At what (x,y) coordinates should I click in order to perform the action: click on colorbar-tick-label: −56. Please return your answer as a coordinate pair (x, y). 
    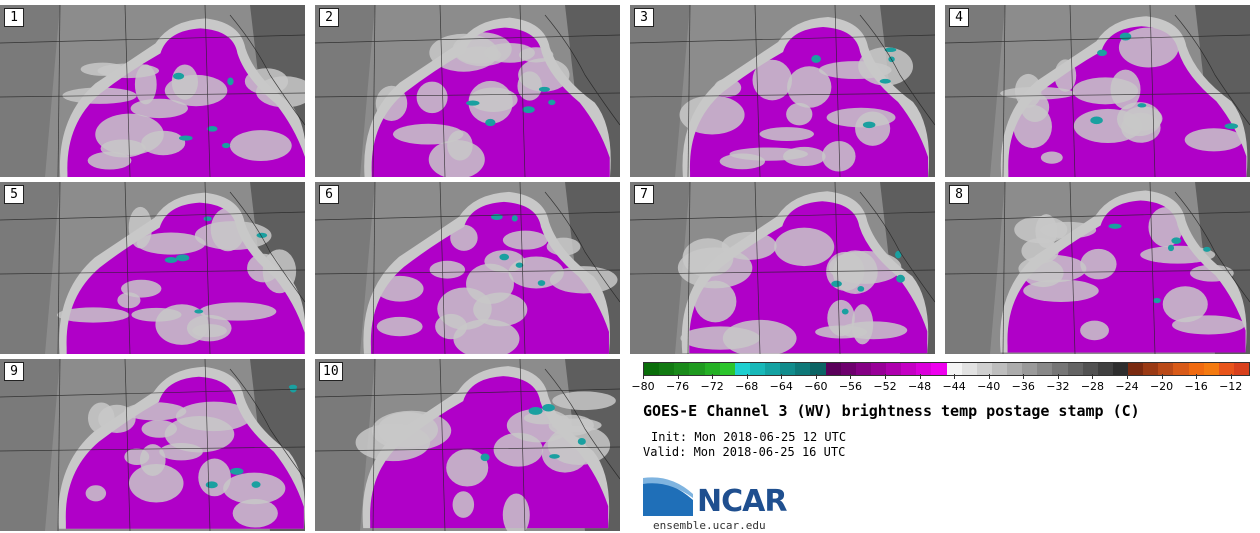
    Looking at the image, I should click on (850, 386).